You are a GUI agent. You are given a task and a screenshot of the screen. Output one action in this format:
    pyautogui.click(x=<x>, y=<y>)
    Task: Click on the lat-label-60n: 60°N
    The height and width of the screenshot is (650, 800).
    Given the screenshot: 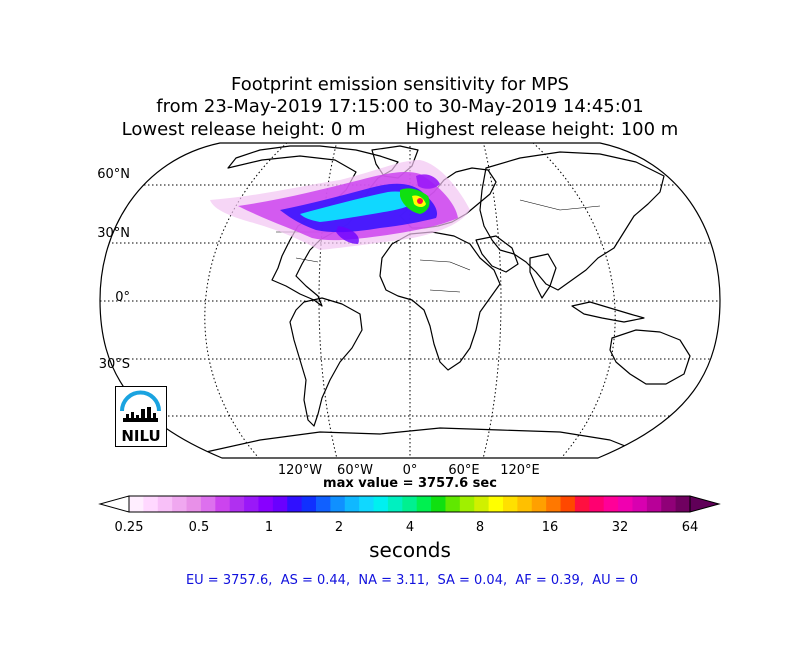 What is the action you would take?
    pyautogui.click(x=113, y=174)
    